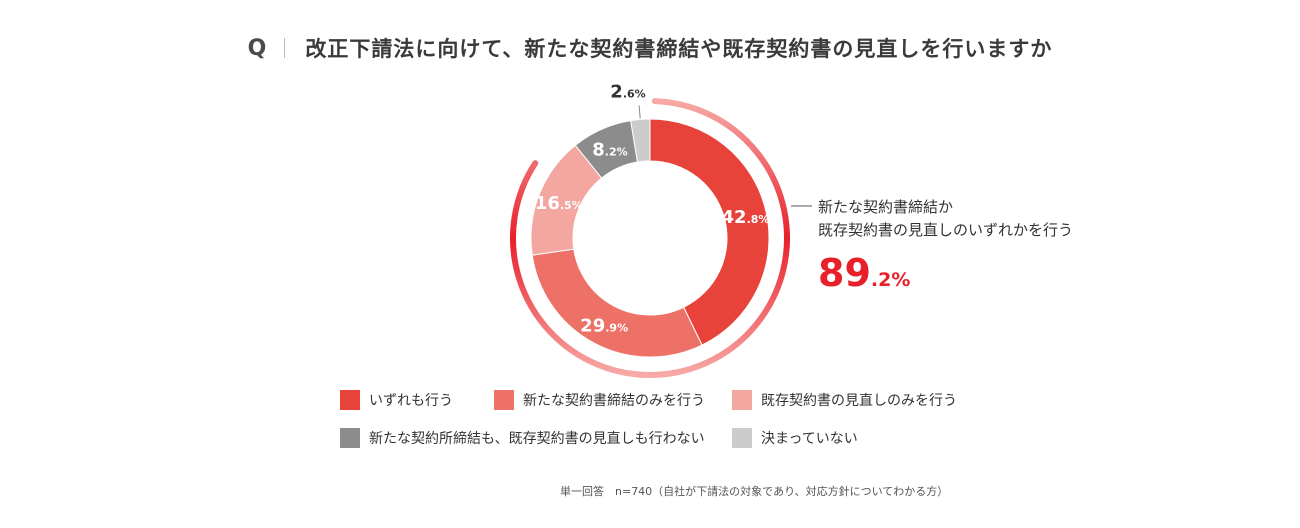 The width and height of the screenshot is (1300, 528). I want to click on legend-item-all: いずれも行う, so click(396, 400).